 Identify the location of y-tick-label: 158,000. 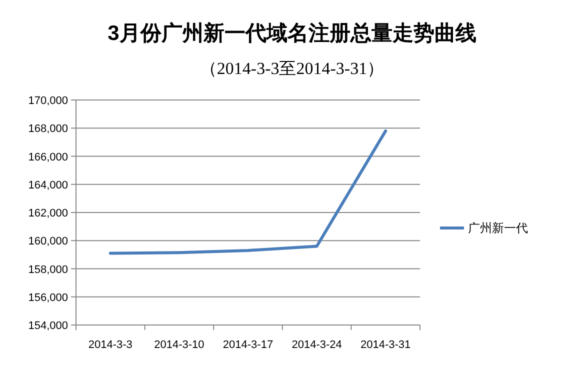
(48, 270).